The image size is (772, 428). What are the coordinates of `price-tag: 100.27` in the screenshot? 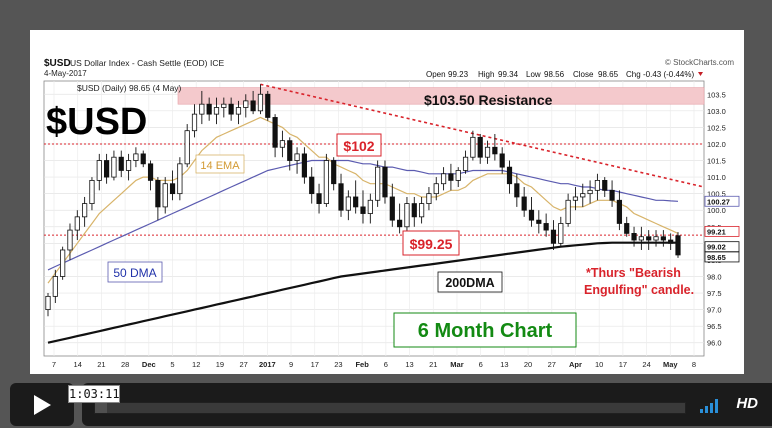 It's located at (722, 201).